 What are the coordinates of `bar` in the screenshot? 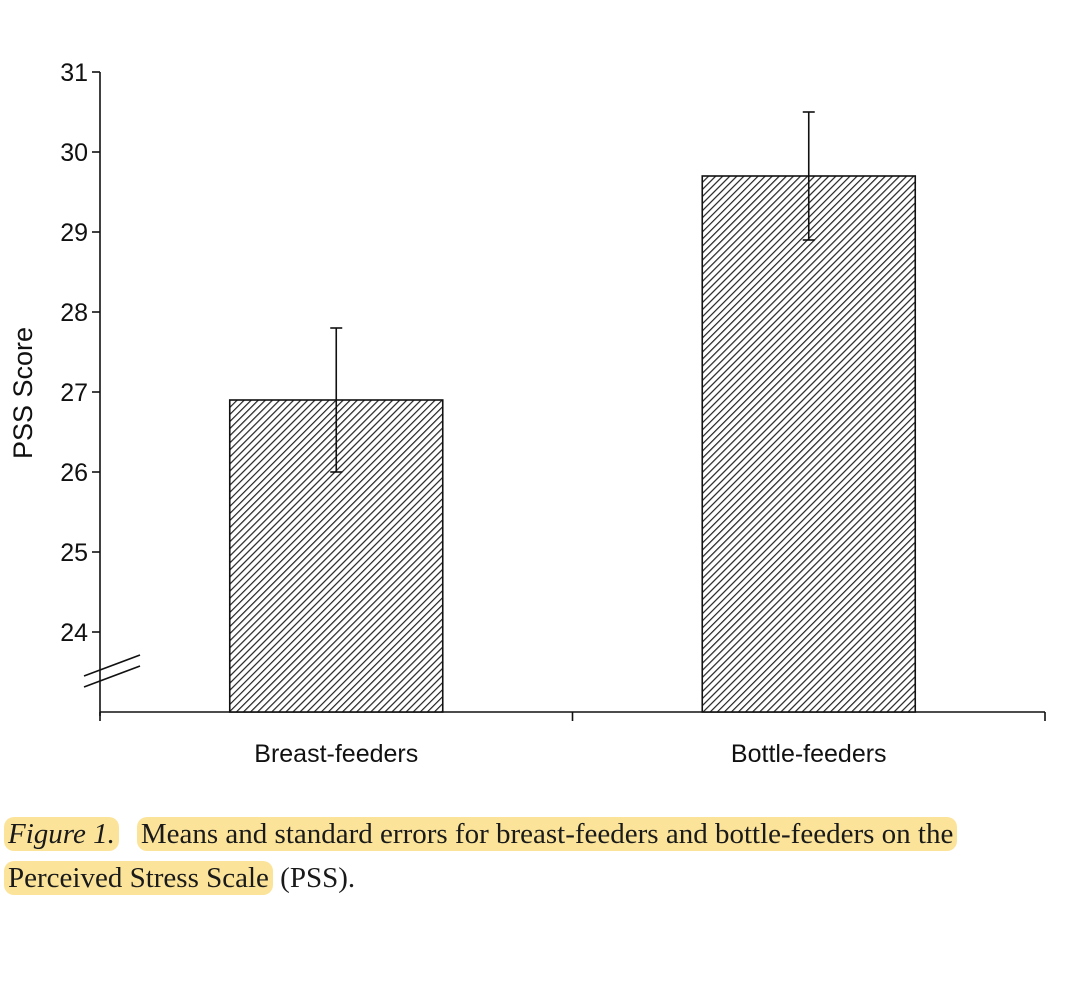 It's located at (809, 444).